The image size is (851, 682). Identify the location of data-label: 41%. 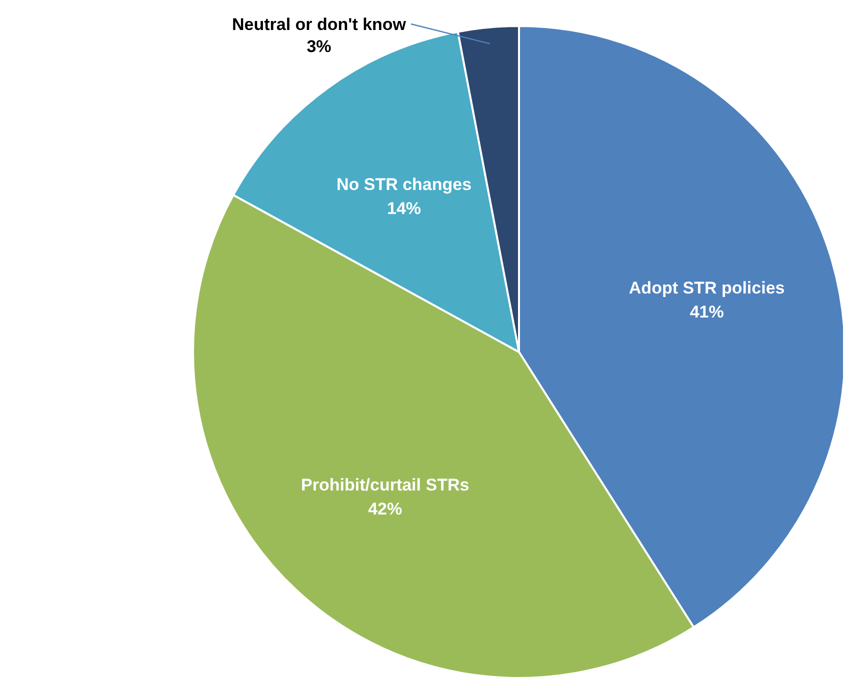
(707, 312).